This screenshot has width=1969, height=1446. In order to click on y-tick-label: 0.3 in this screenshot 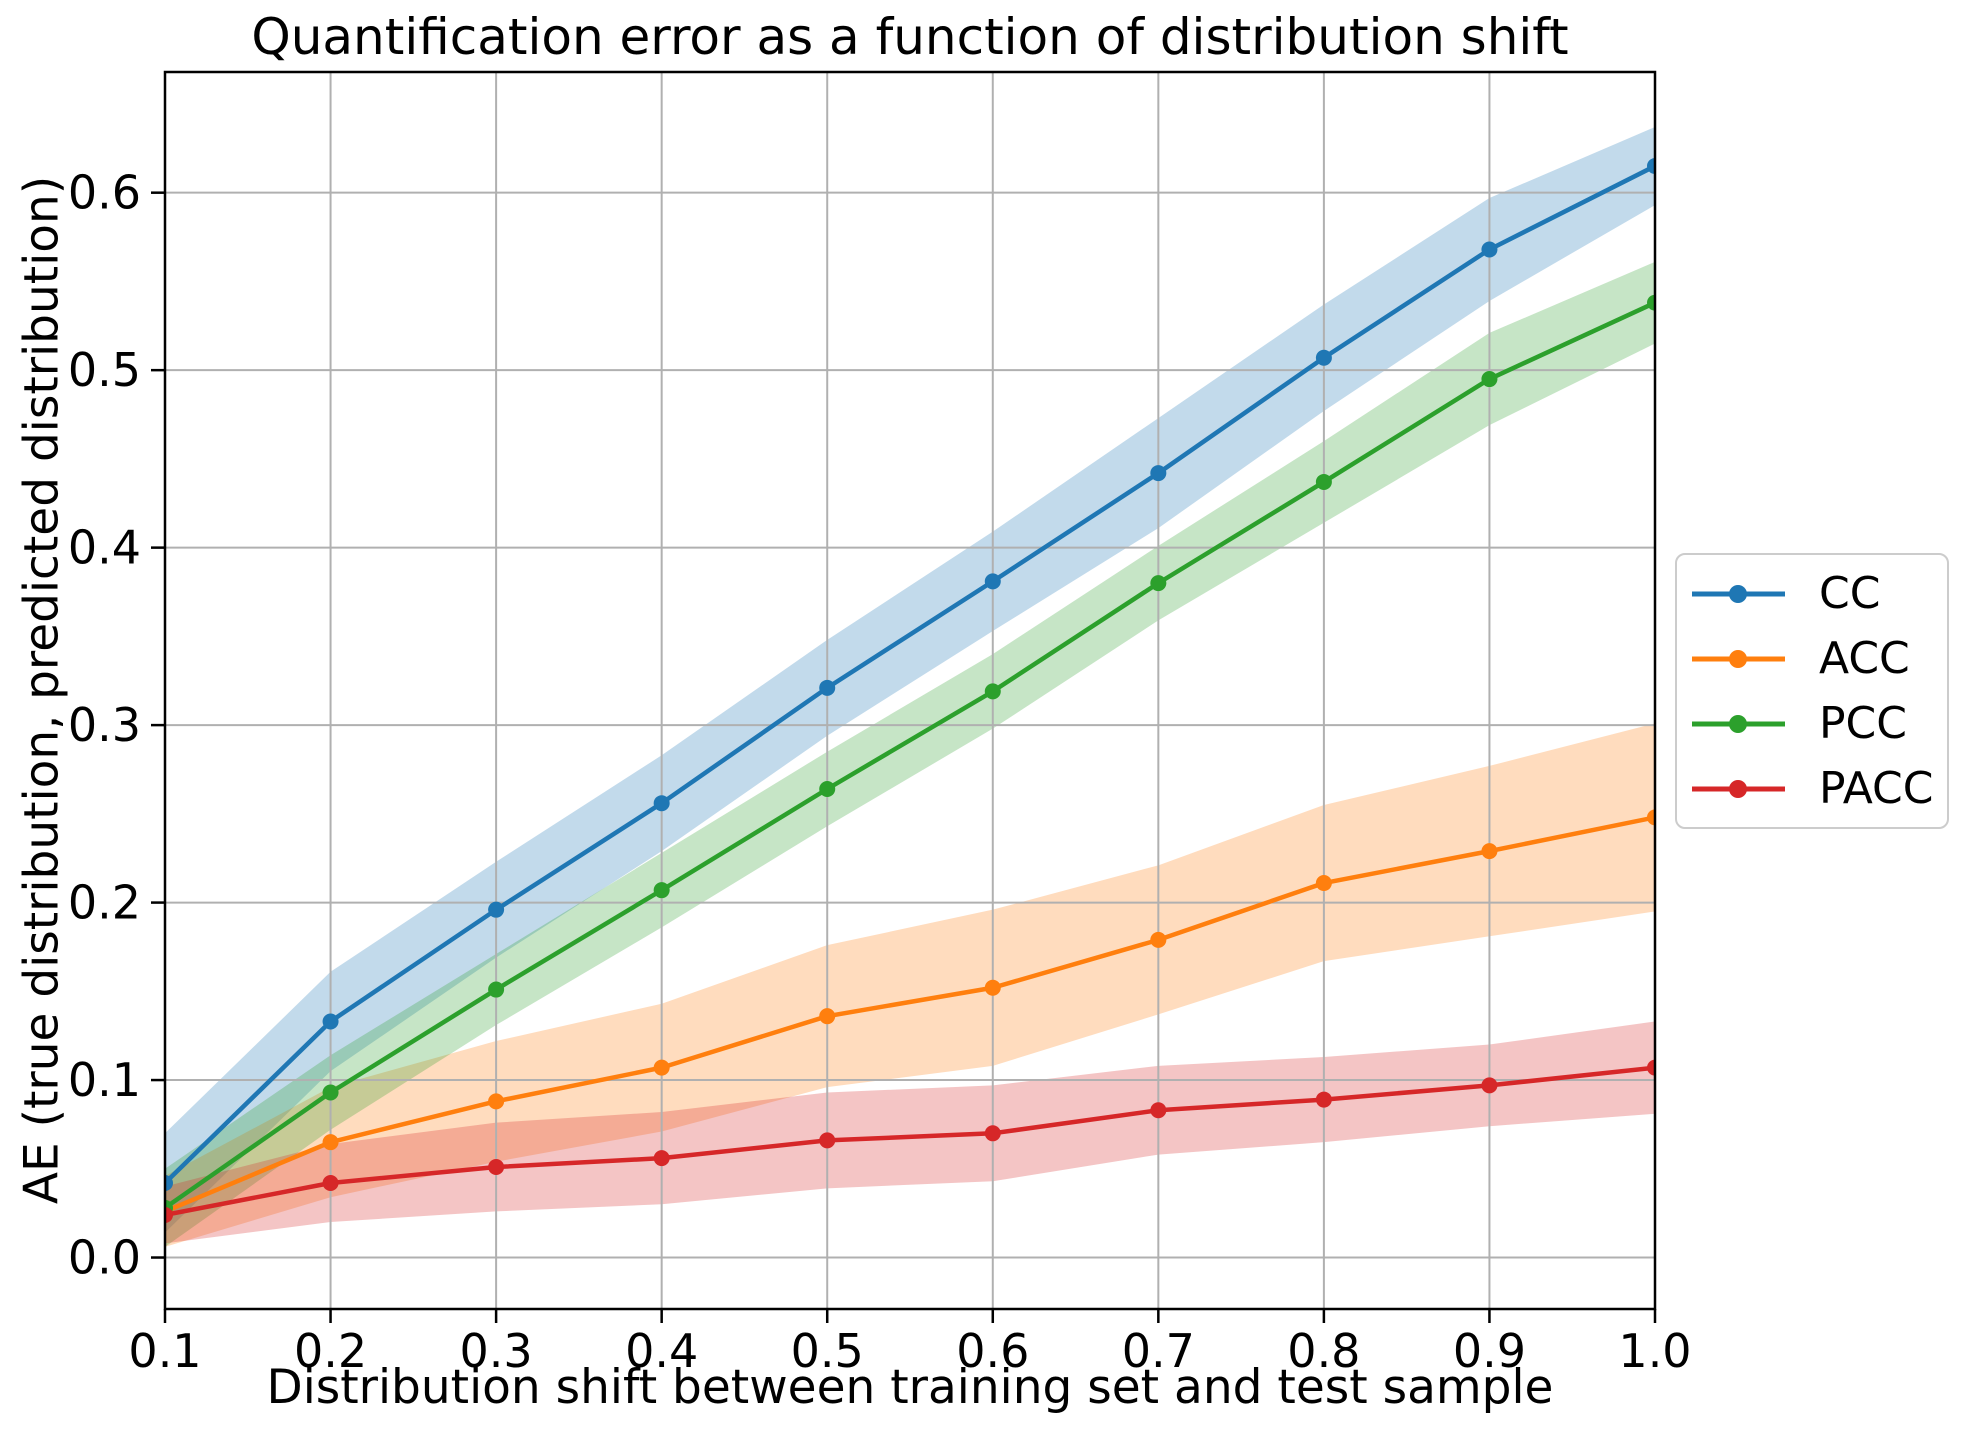, I will do `click(104, 725)`.